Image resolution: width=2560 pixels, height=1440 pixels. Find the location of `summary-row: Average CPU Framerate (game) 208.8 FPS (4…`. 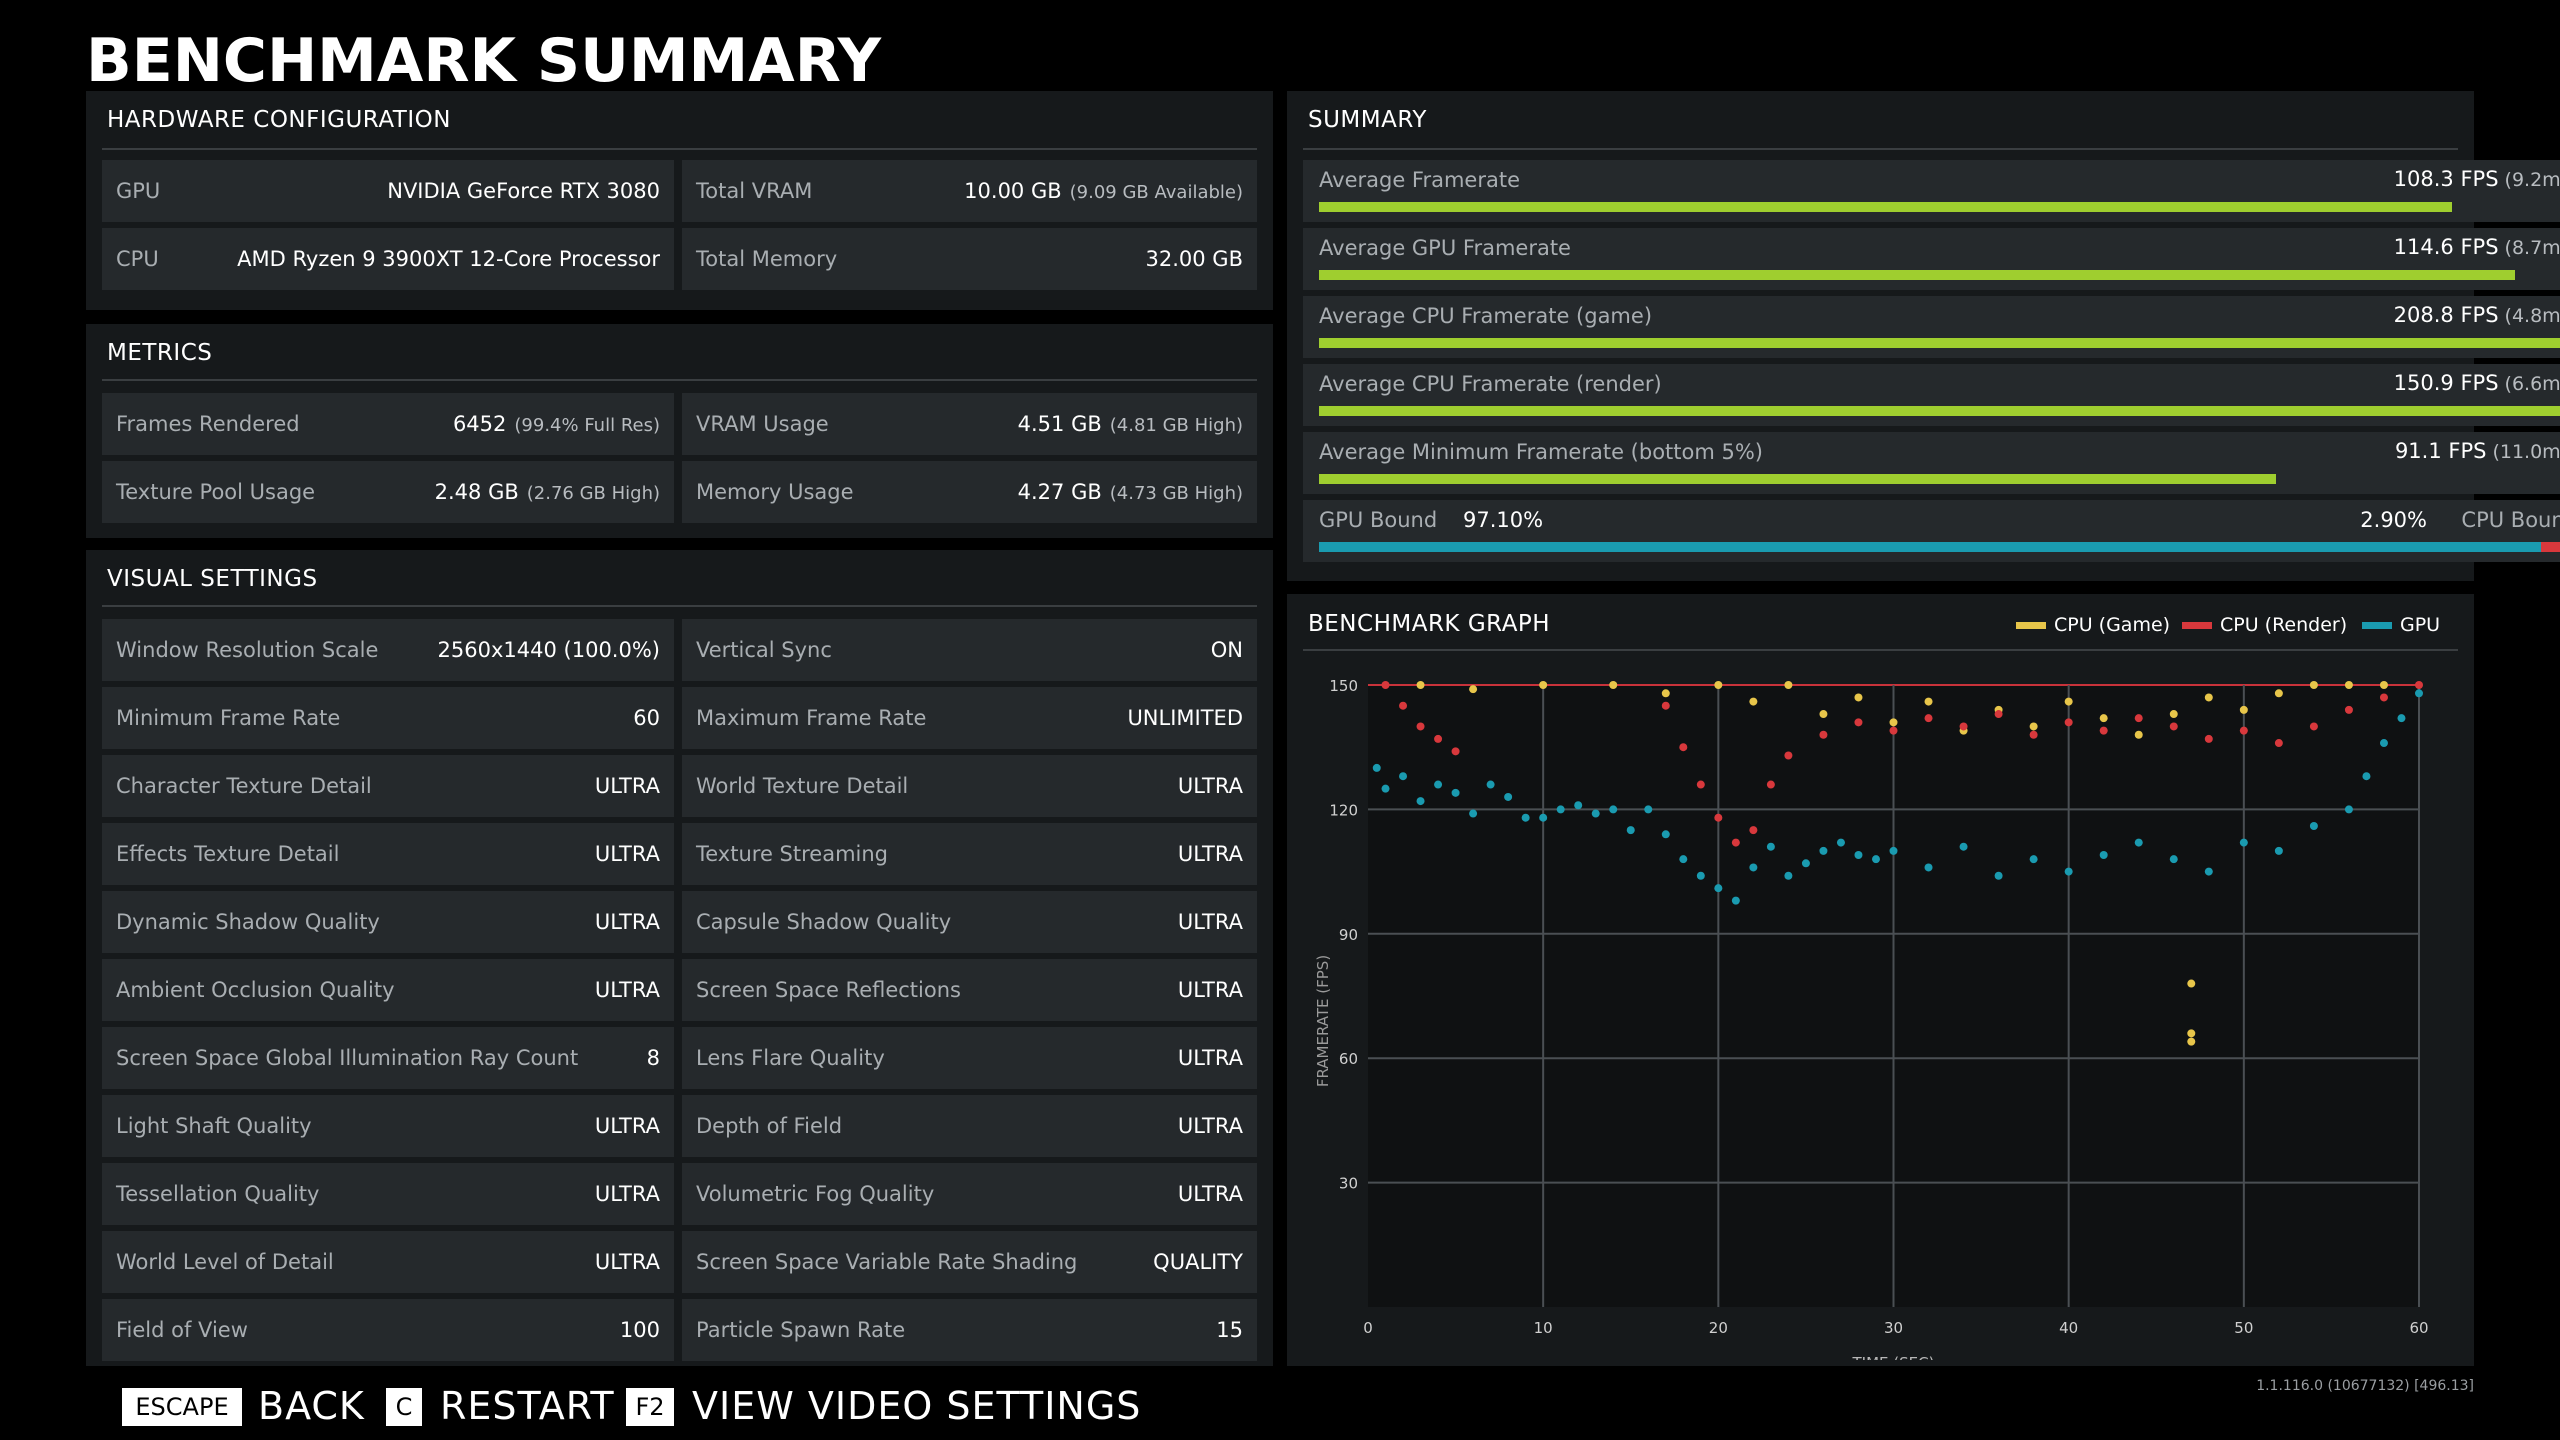

summary-row: Average CPU Framerate (game) 208.8 FPS (4… is located at coordinates (1931, 327).